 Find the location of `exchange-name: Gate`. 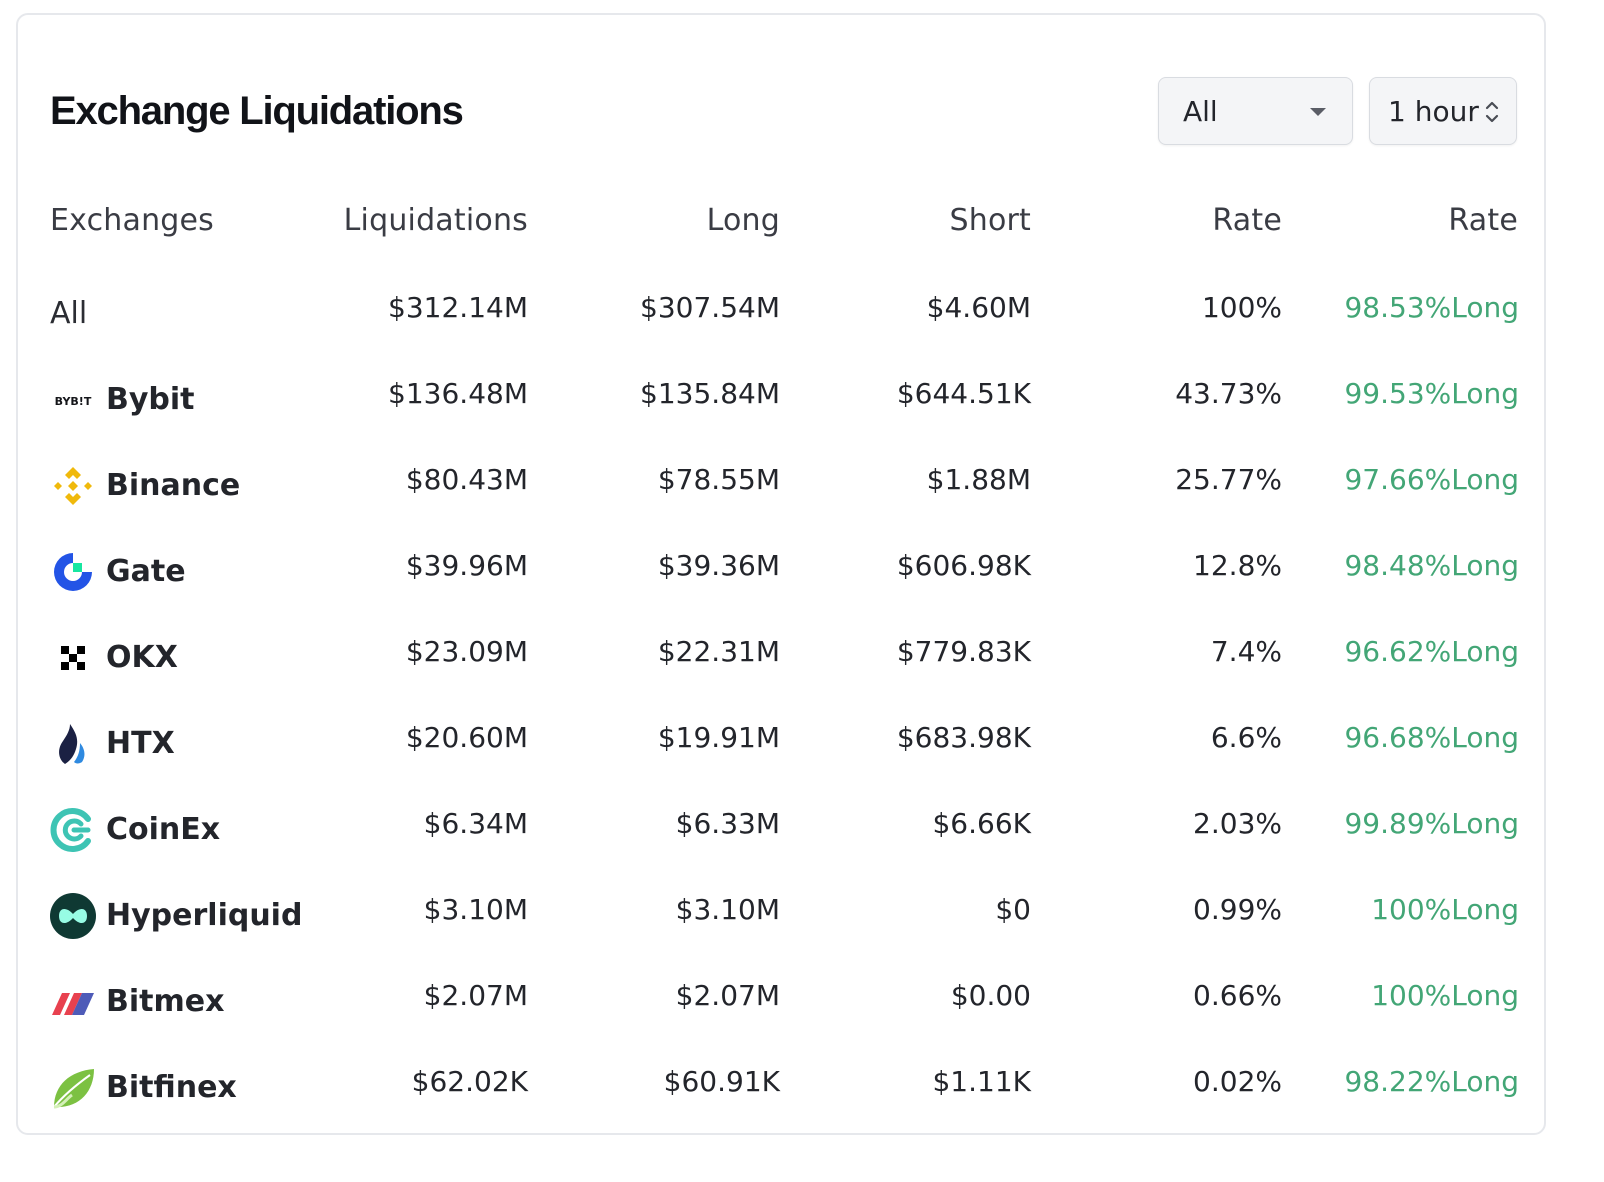

exchange-name: Gate is located at coordinates (146, 571).